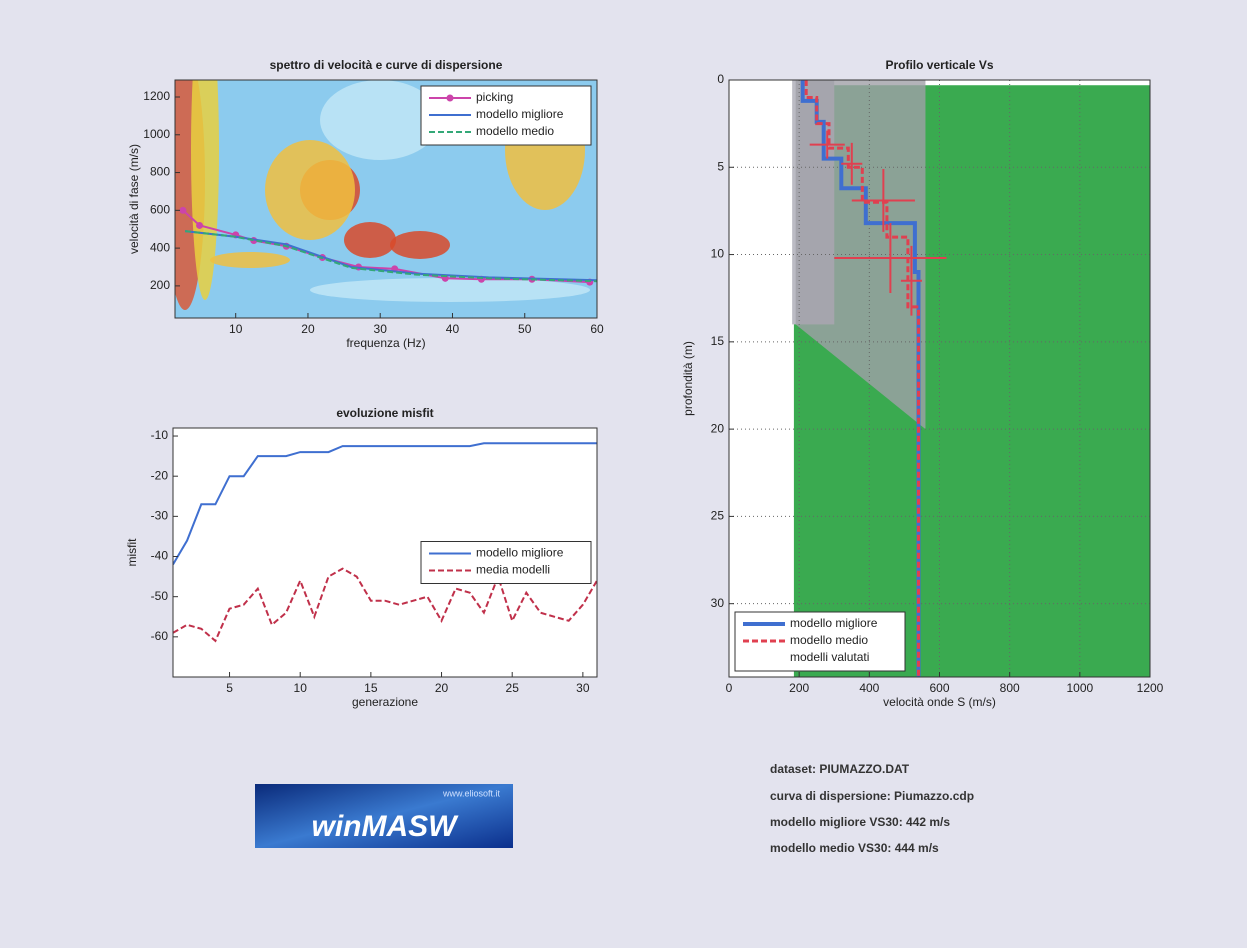 The height and width of the screenshot is (948, 1247). What do you see at coordinates (453, 329) in the screenshot?
I see `x-tick-label: 40` at bounding box center [453, 329].